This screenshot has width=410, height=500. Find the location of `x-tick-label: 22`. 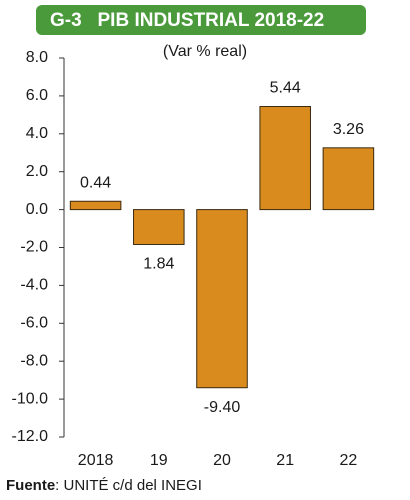

x-tick-label: 22 is located at coordinates (349, 460).